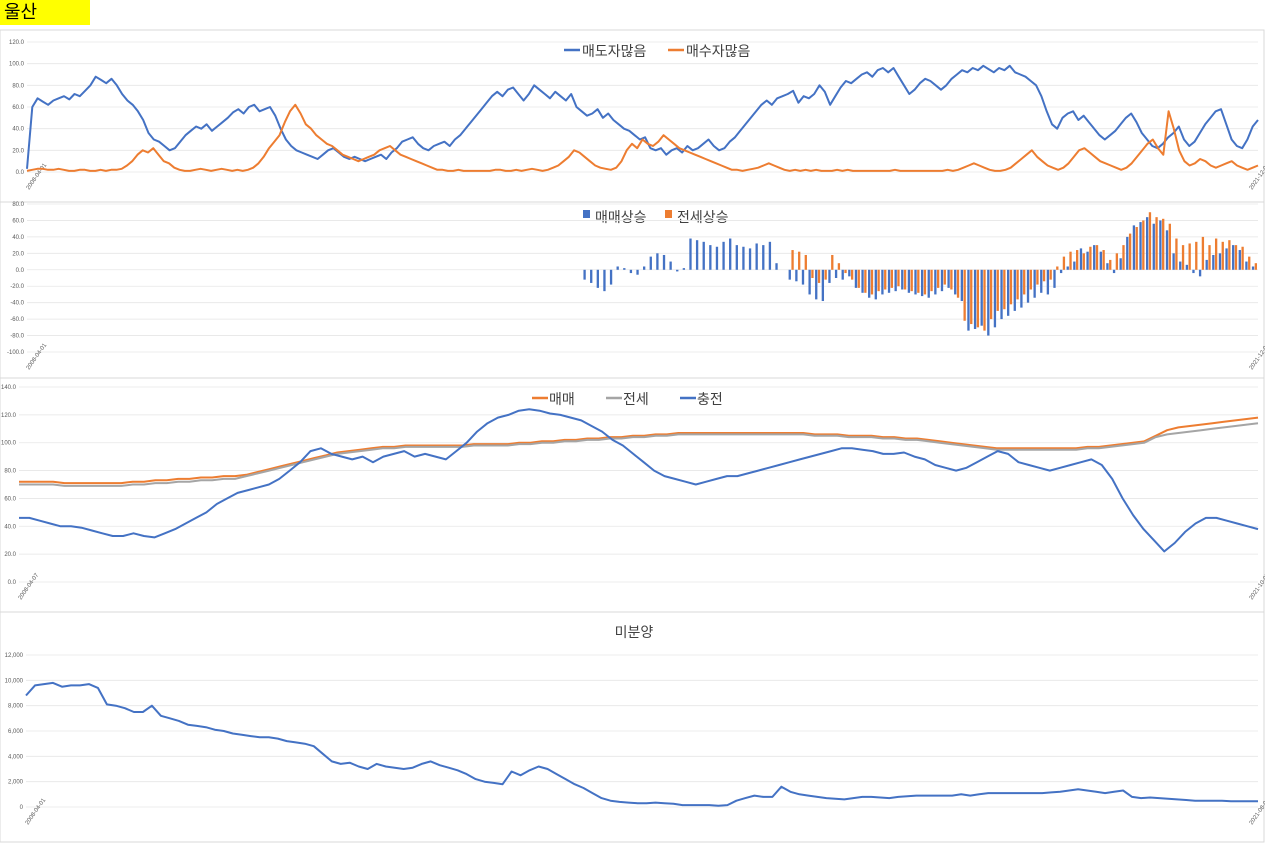 The height and width of the screenshot is (843, 1265). Describe the element at coordinates (18, 108) in the screenshot. I see `chart-1-y-tick-label: 60.0` at that location.